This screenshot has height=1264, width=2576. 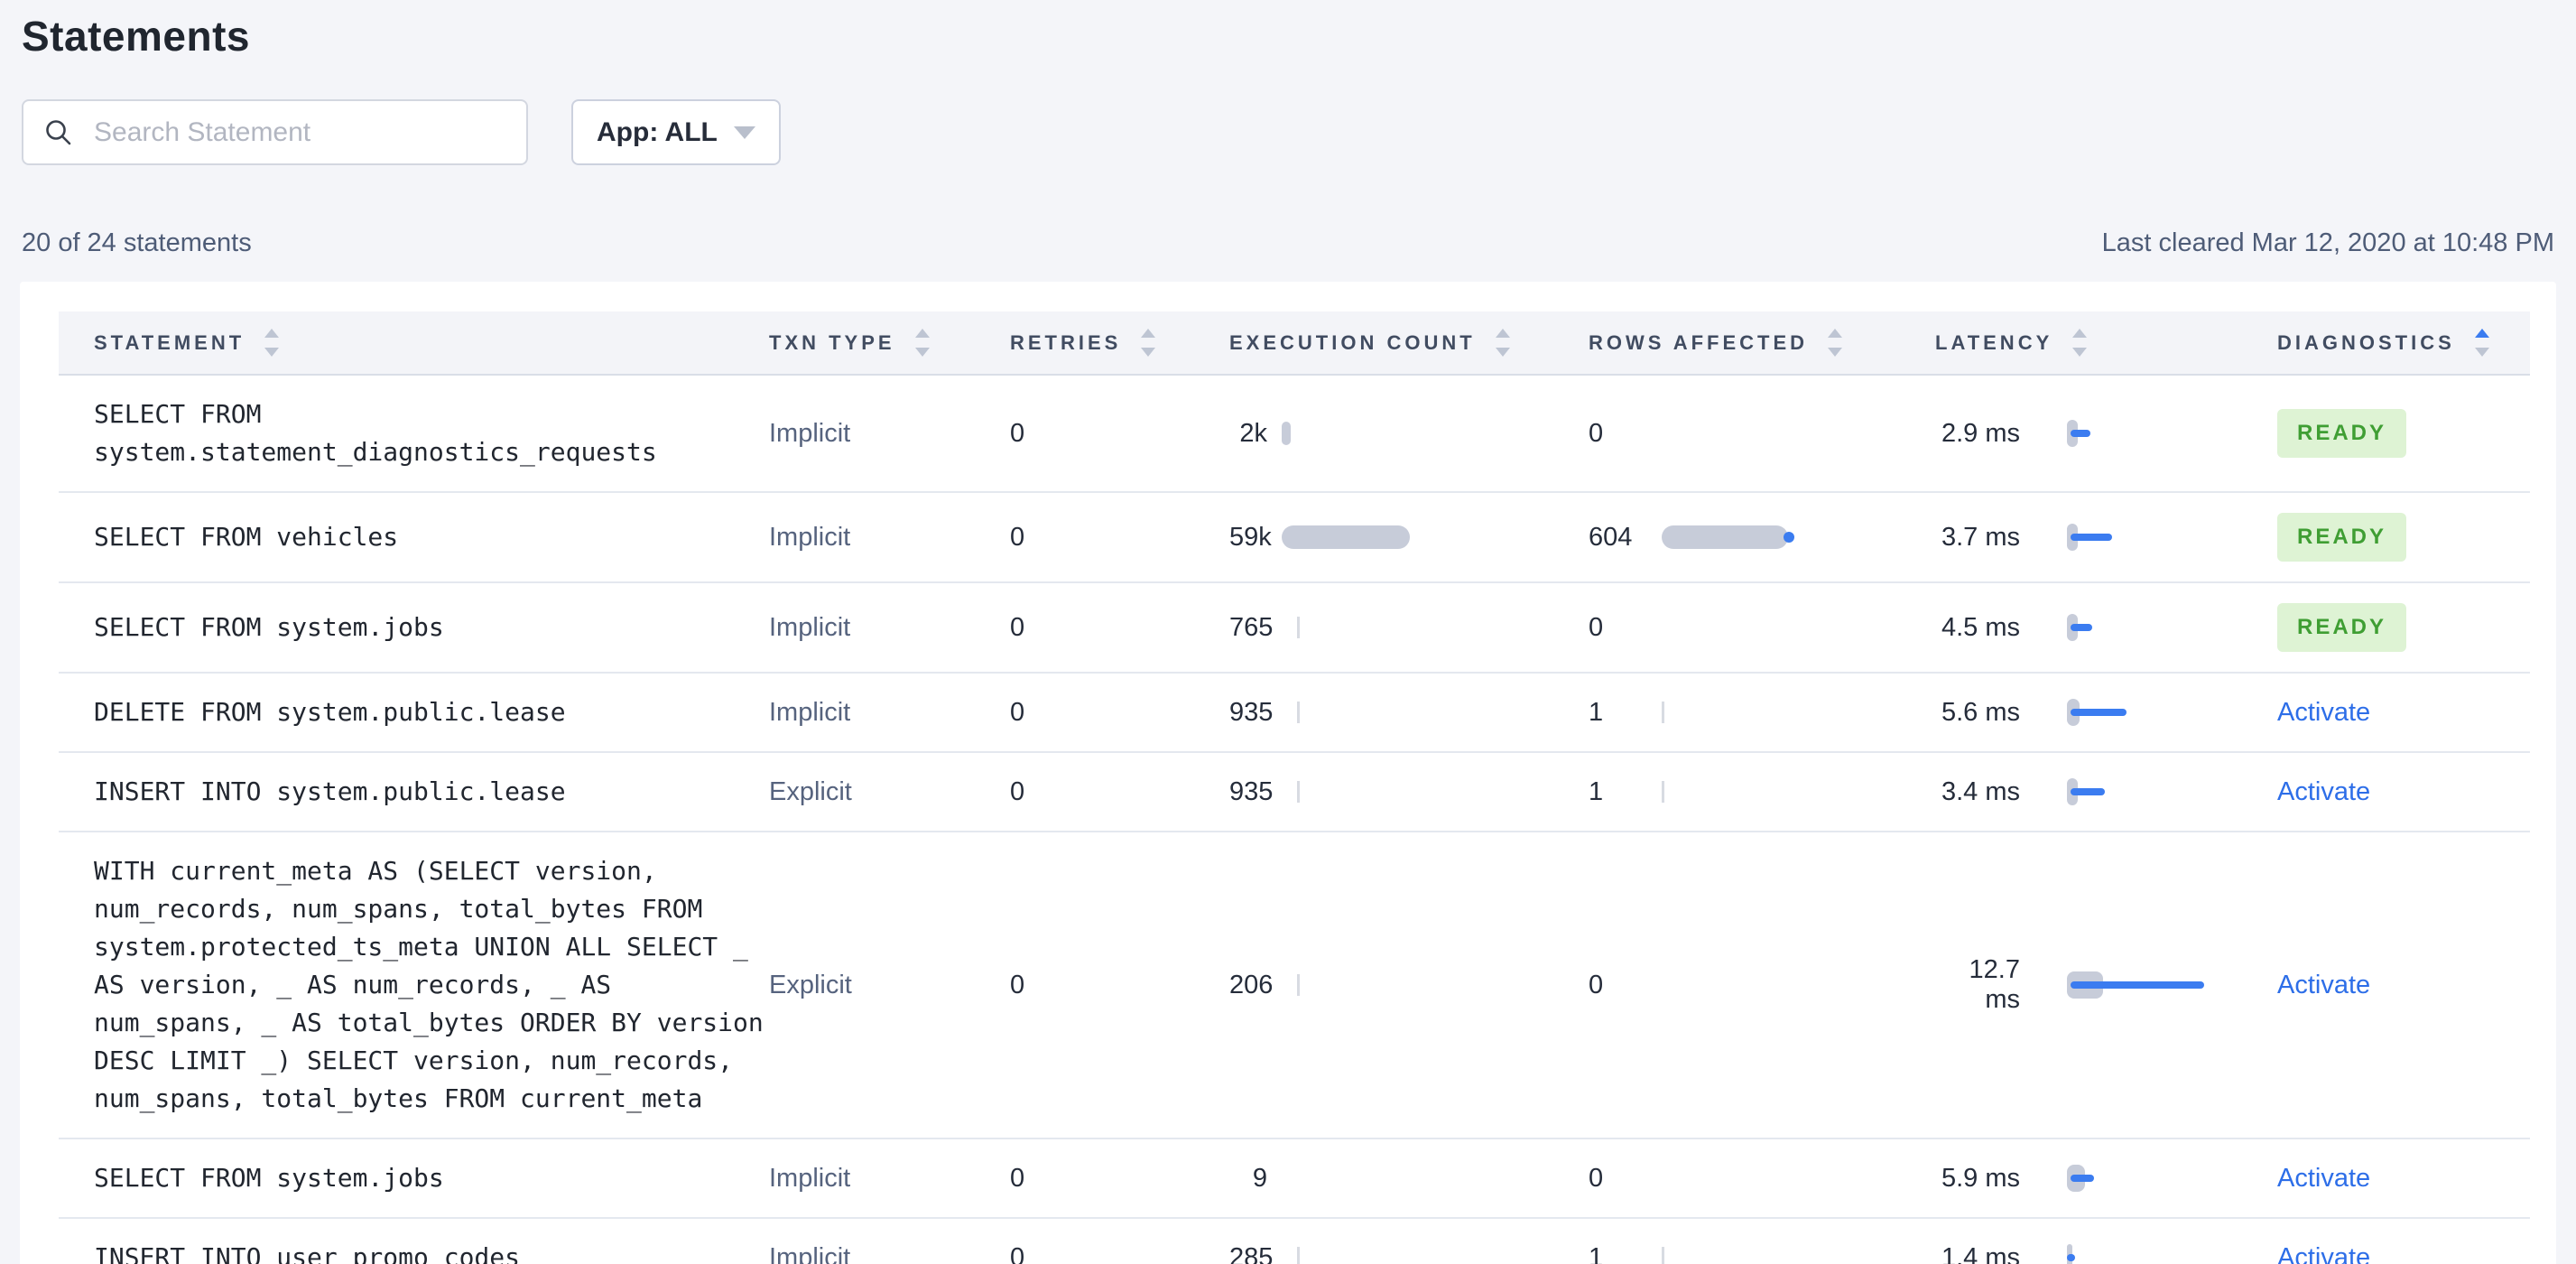 I want to click on search-input, so click(x=299, y=132).